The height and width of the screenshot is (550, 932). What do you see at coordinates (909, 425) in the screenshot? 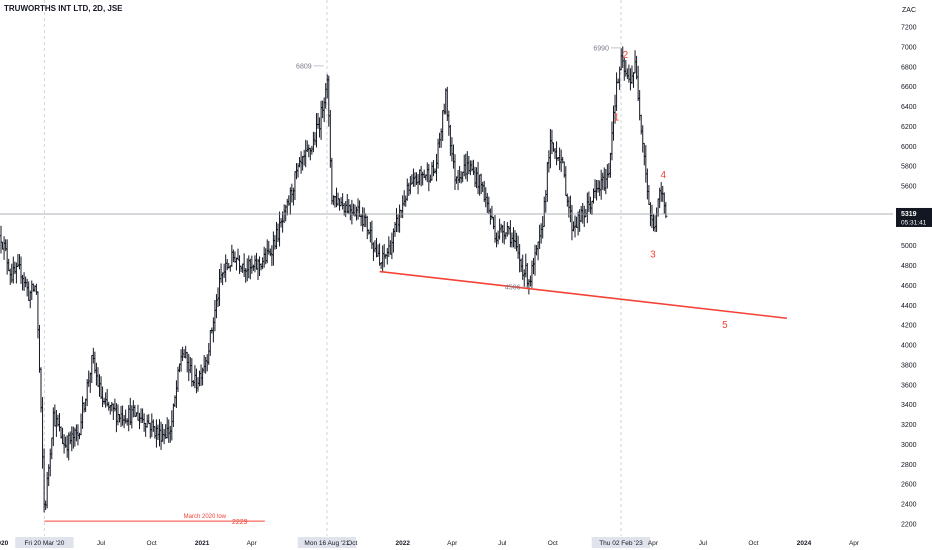
I see `price-tick-label: 3200` at bounding box center [909, 425].